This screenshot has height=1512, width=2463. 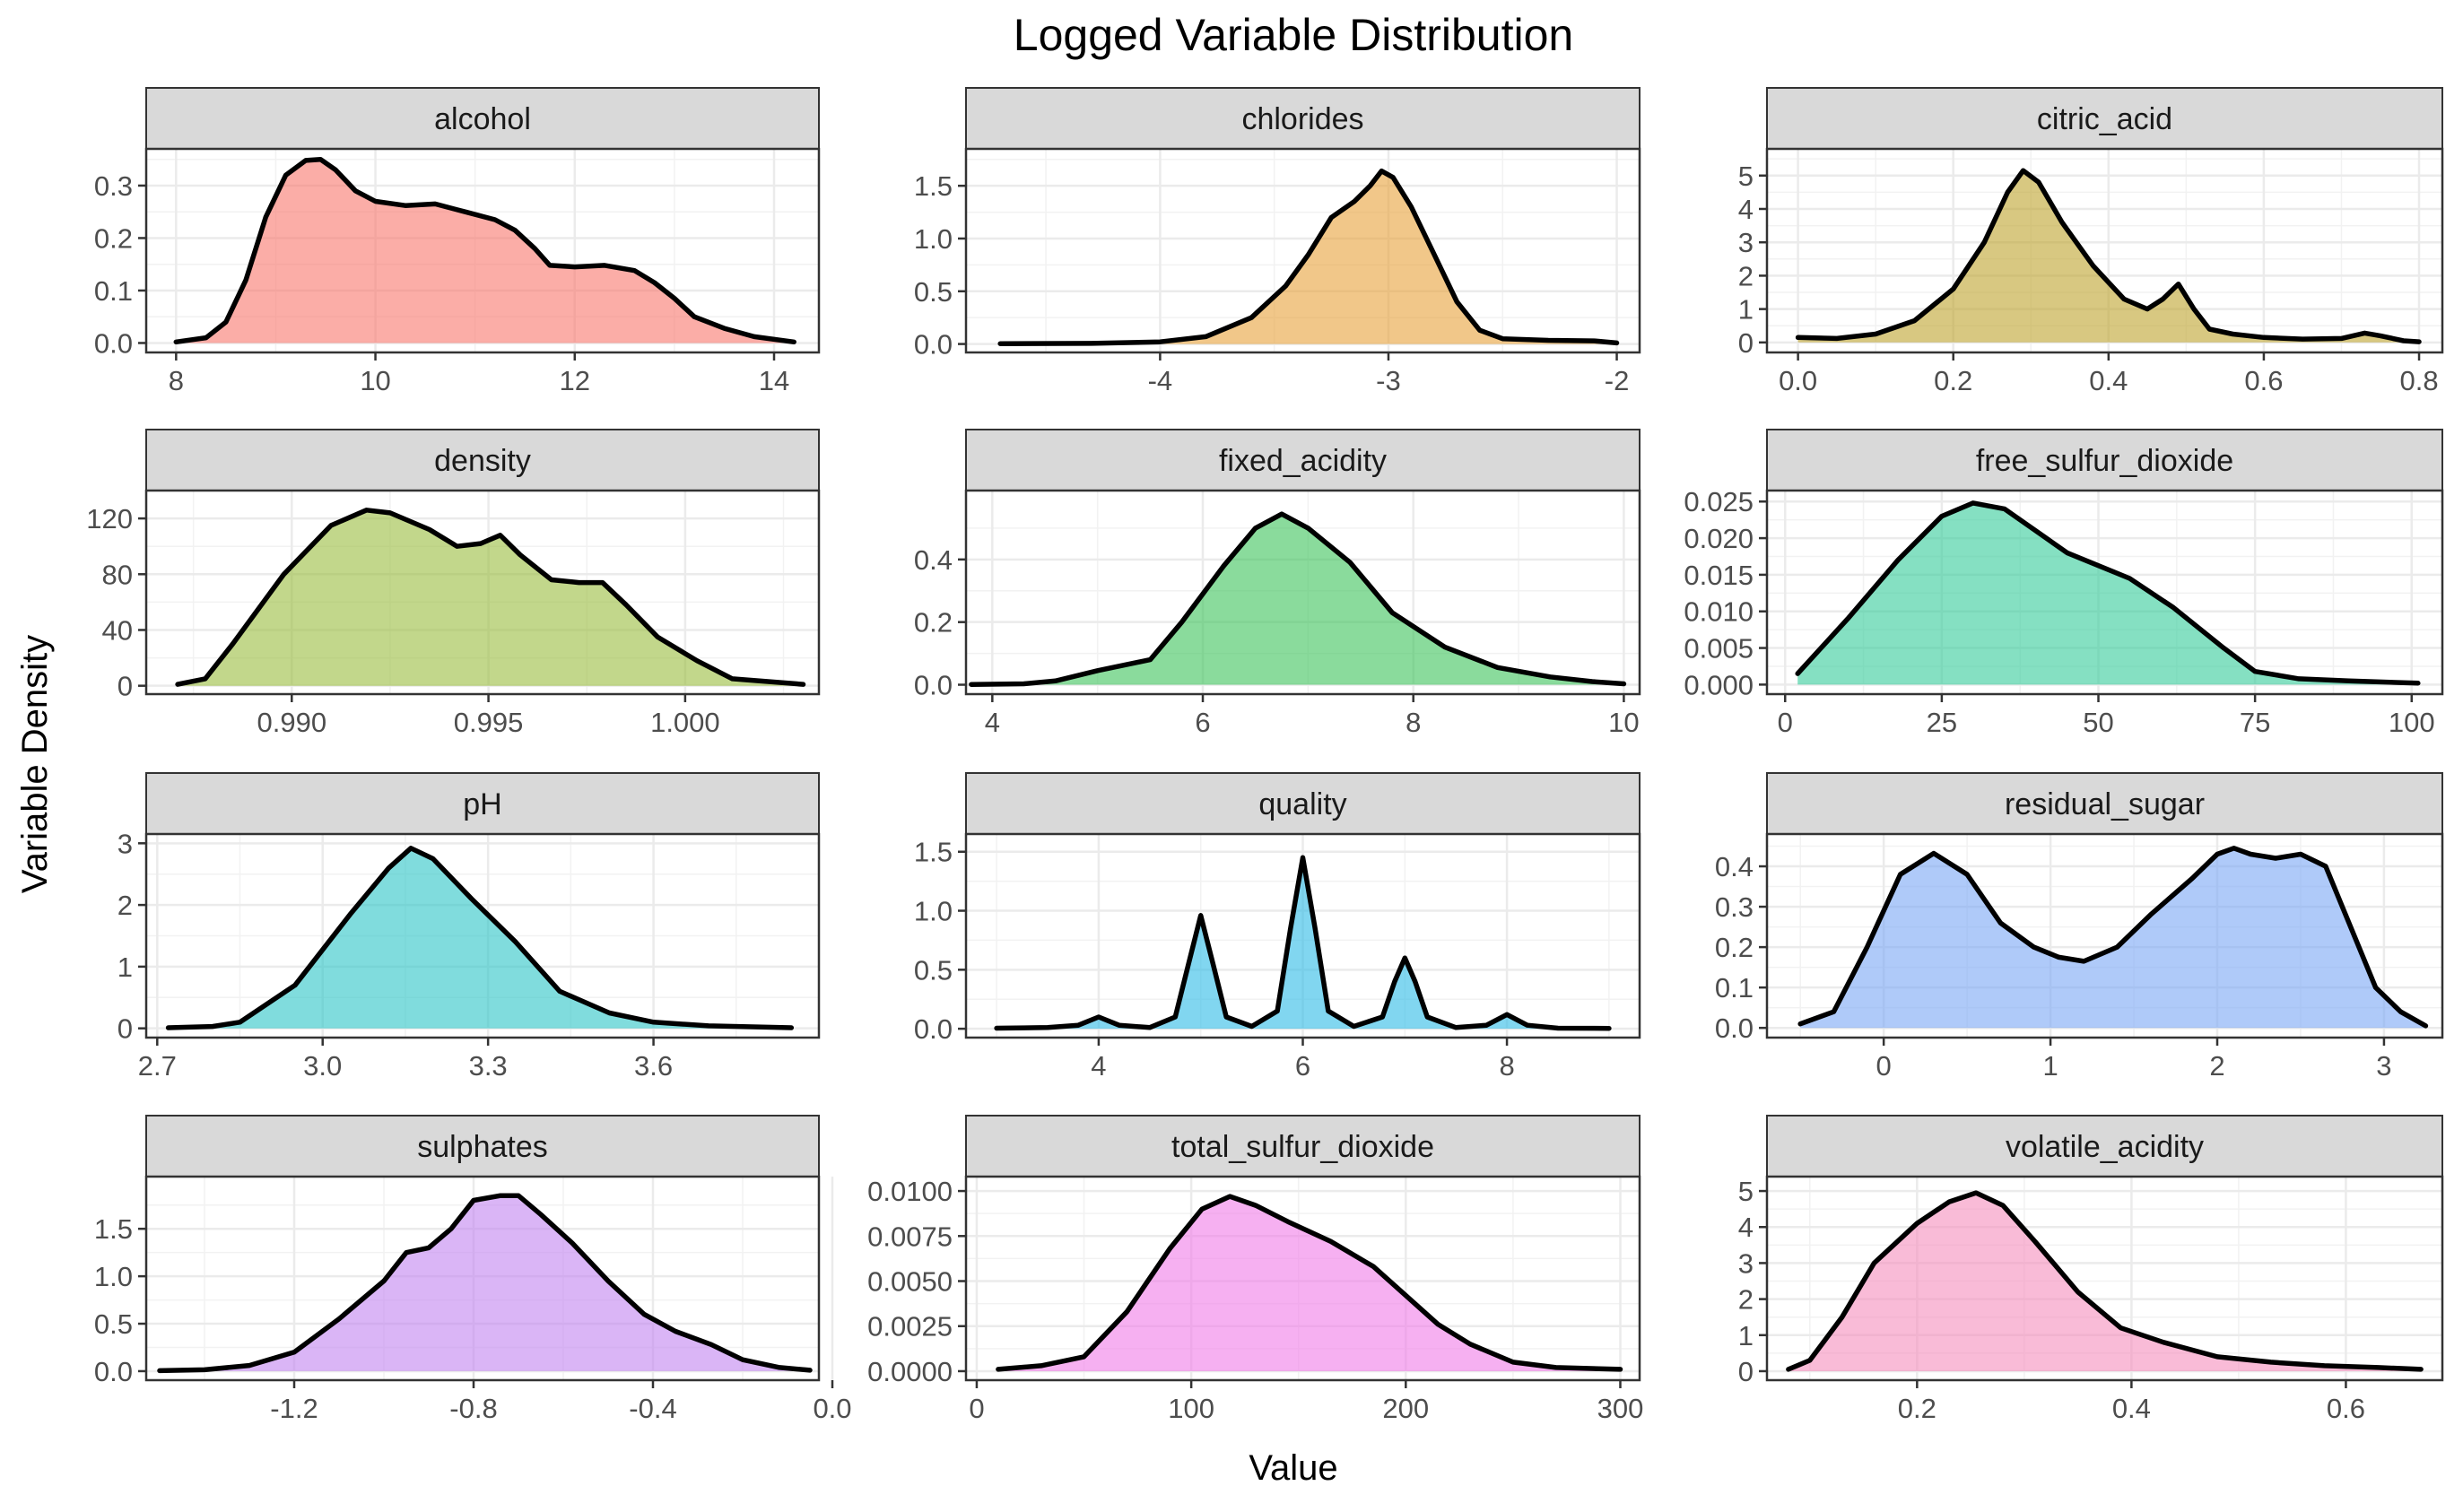 What do you see at coordinates (1303, 461) in the screenshot?
I see `facet-strip-label: fixed_acidity` at bounding box center [1303, 461].